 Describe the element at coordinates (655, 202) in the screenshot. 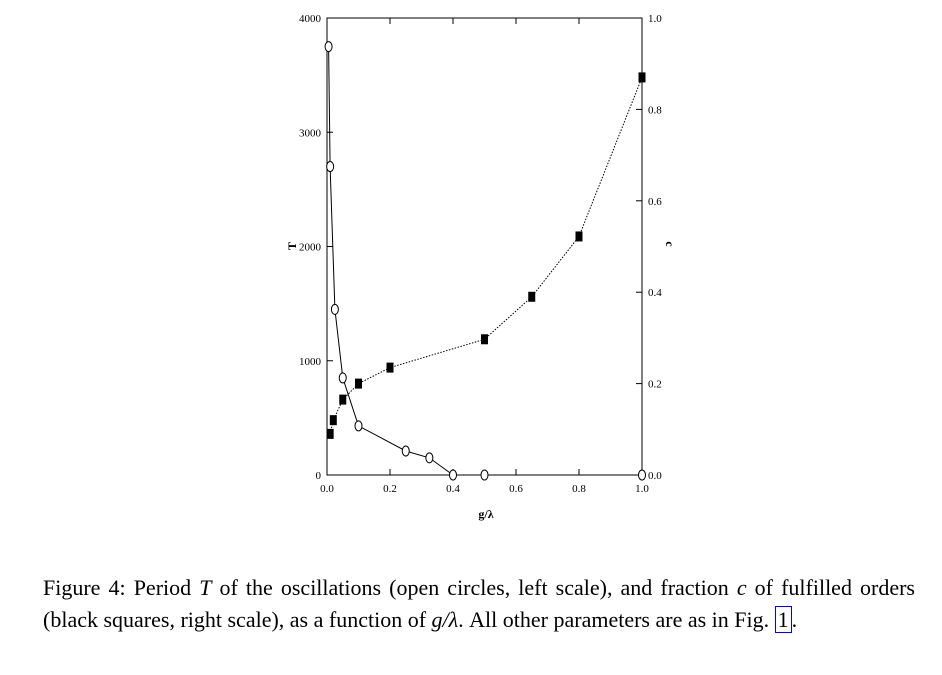

I see `right-y-tick-label: 0.6` at that location.